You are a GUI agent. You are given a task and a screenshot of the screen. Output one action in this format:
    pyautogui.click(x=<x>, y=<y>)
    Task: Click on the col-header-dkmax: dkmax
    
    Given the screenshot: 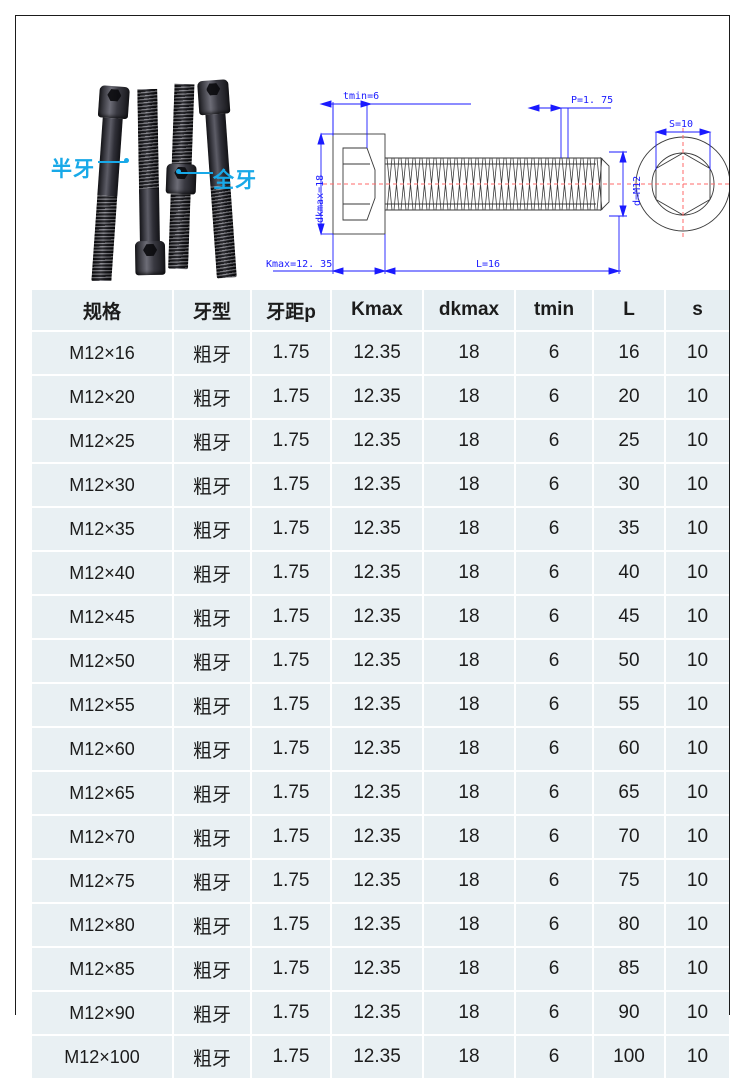 What is the action you would take?
    pyautogui.click(x=469, y=311)
    